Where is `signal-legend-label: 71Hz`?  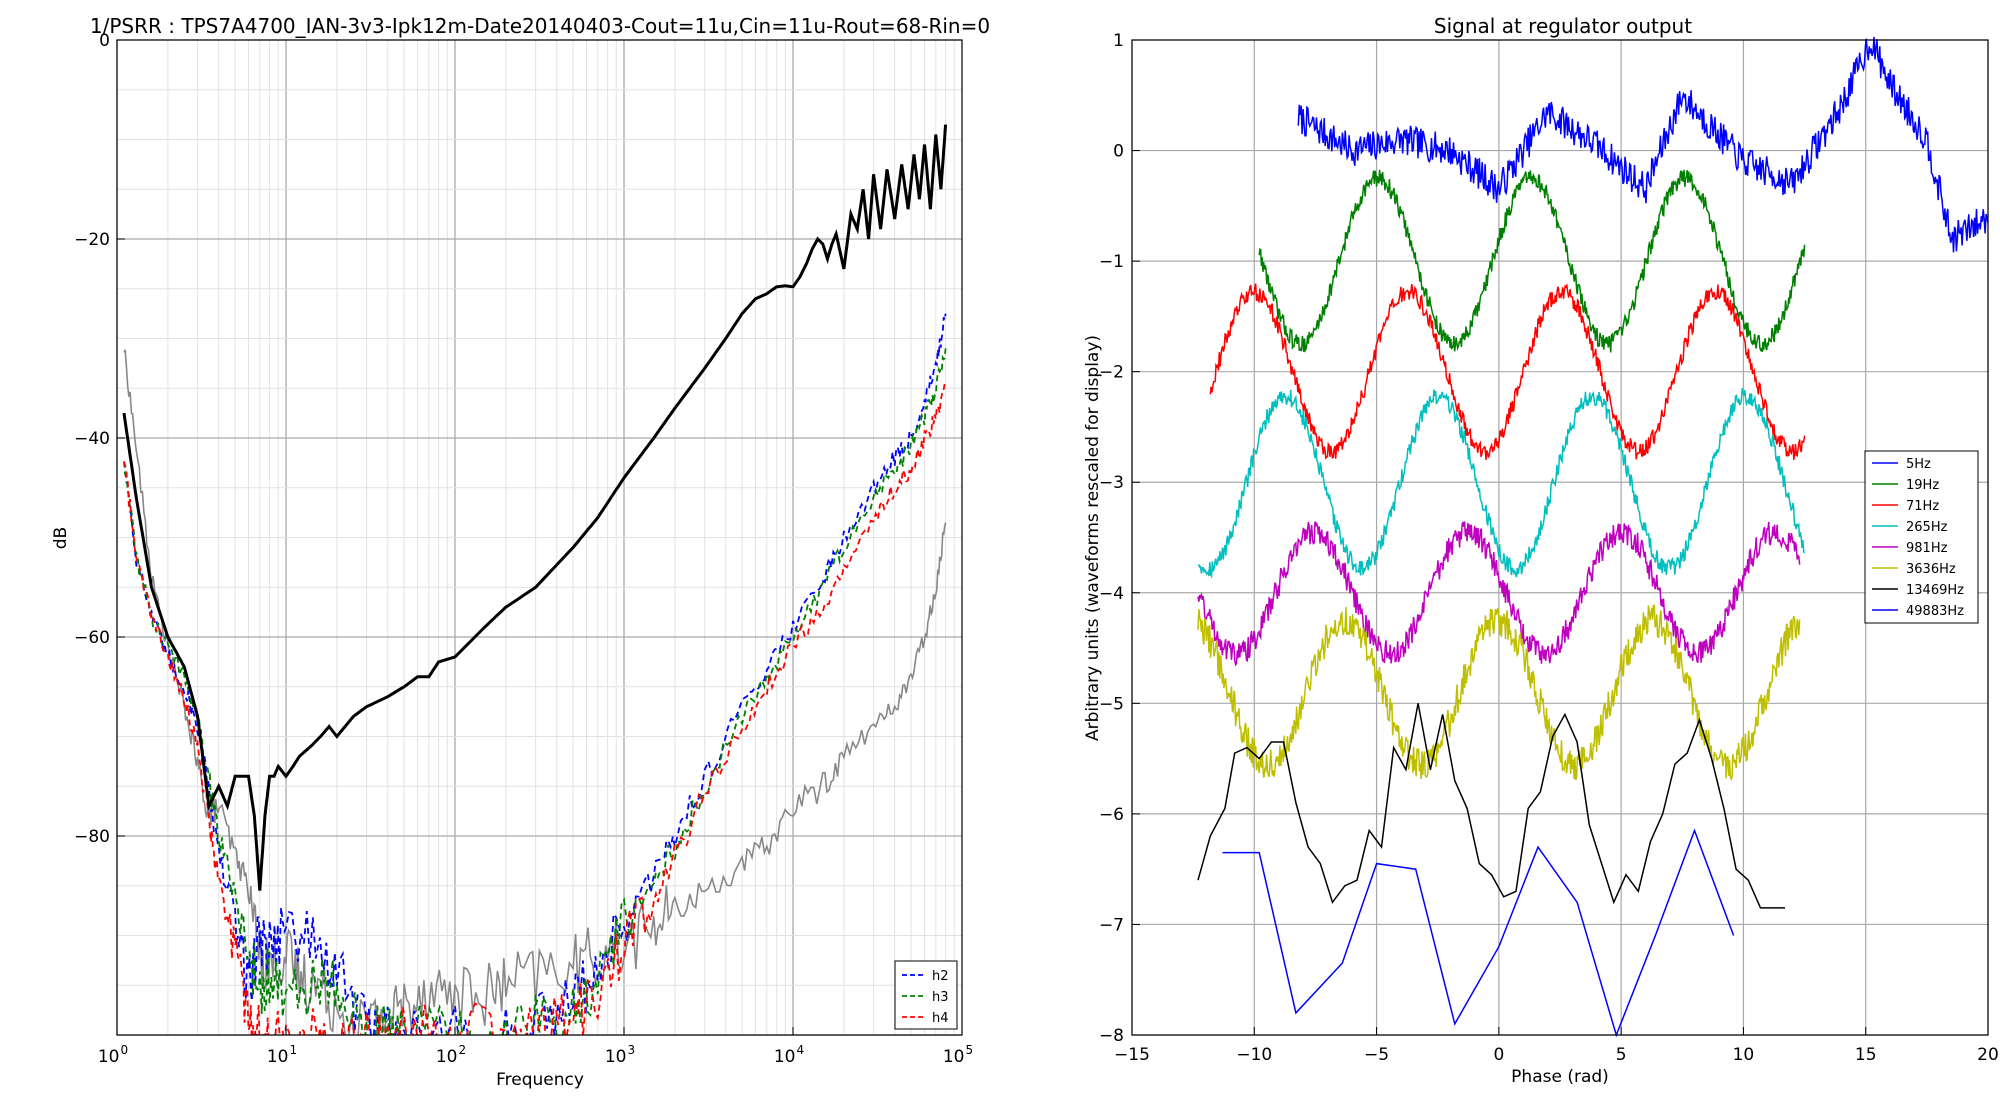 signal-legend-label: 71Hz is located at coordinates (1922, 506).